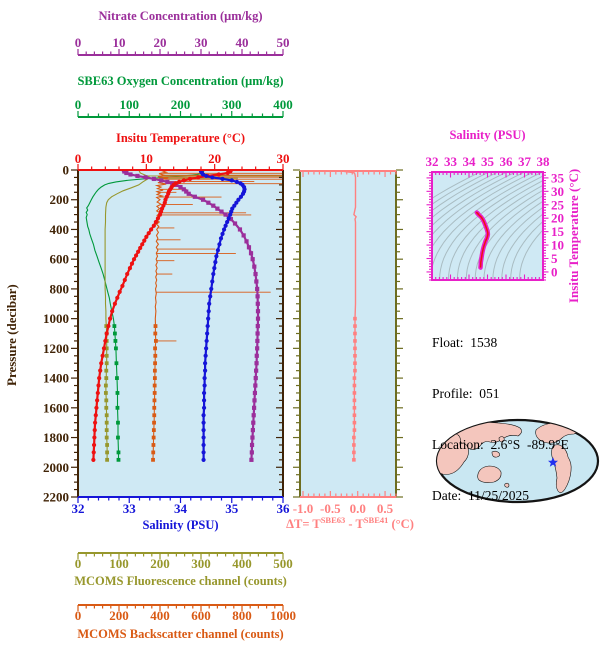  Describe the element at coordinates (180, 81) in the screenshot. I see `oxygen-axis-title: SBE63 Oxygen Concentration (μm/kg)` at that location.